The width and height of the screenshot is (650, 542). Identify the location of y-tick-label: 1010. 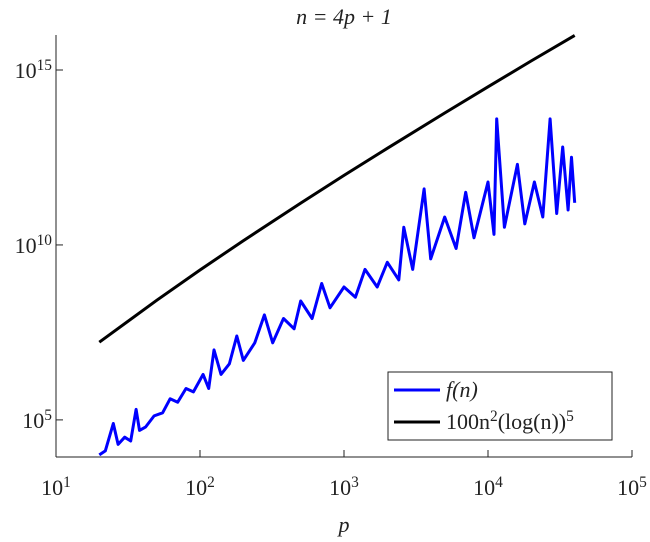
(34, 244).